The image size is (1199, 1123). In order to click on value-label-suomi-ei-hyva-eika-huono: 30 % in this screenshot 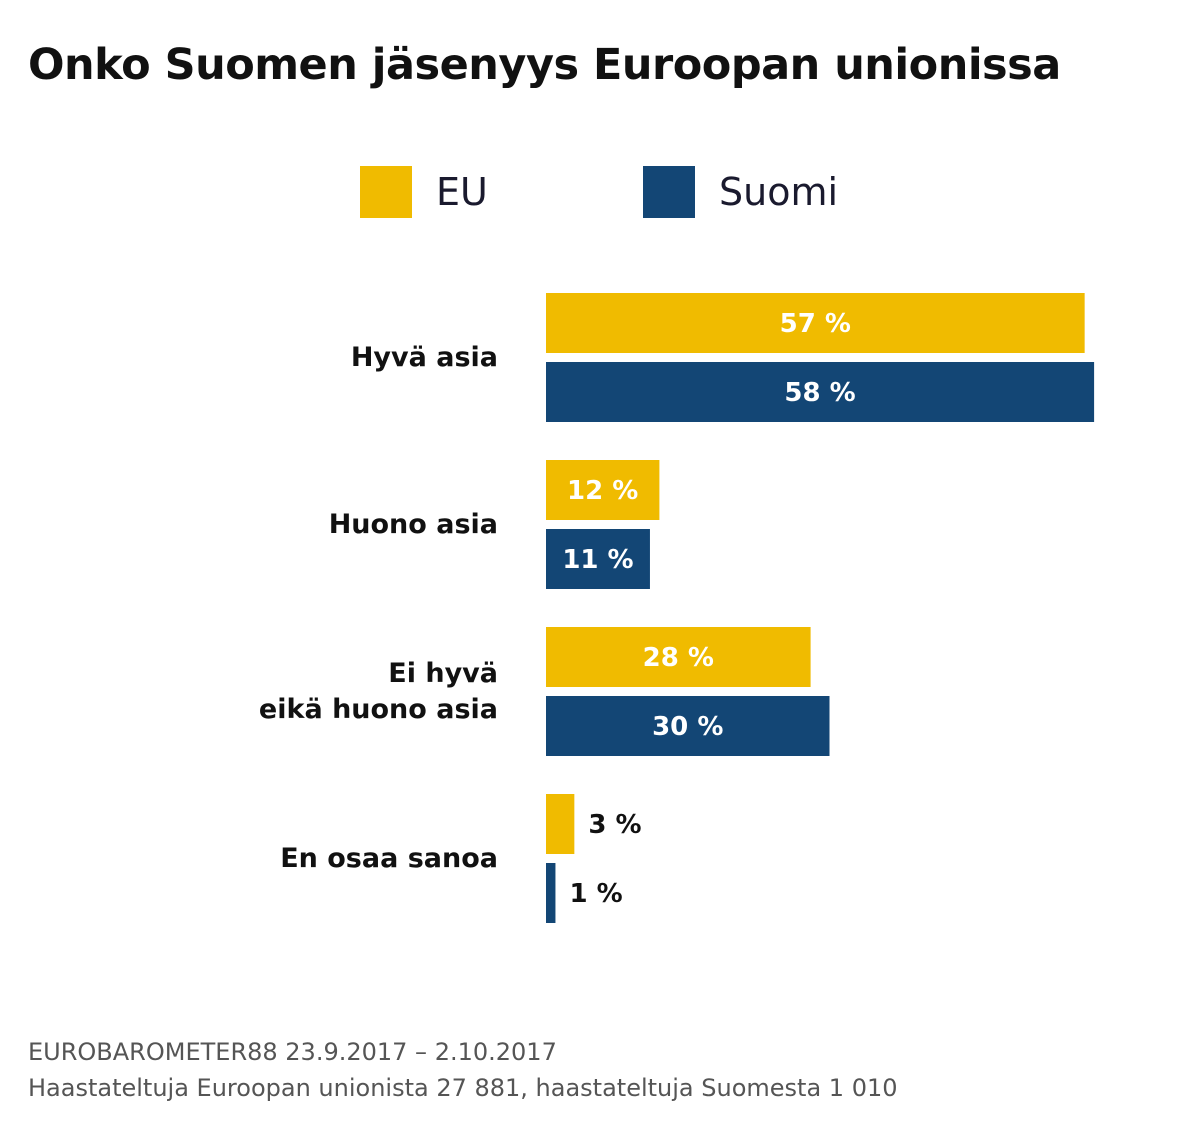, I will do `click(687, 727)`.